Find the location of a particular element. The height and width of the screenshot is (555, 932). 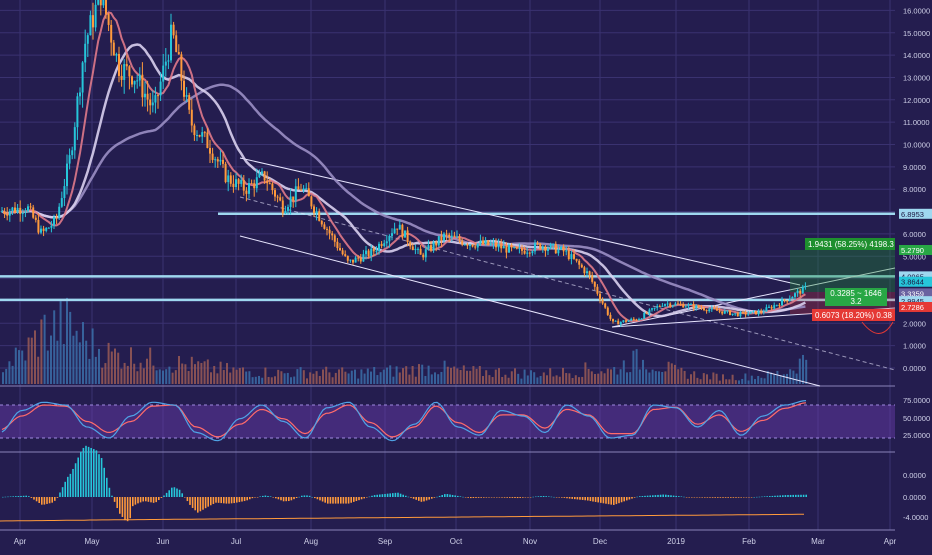

price-tick-label: 5.0000 is located at coordinates (914, 256).